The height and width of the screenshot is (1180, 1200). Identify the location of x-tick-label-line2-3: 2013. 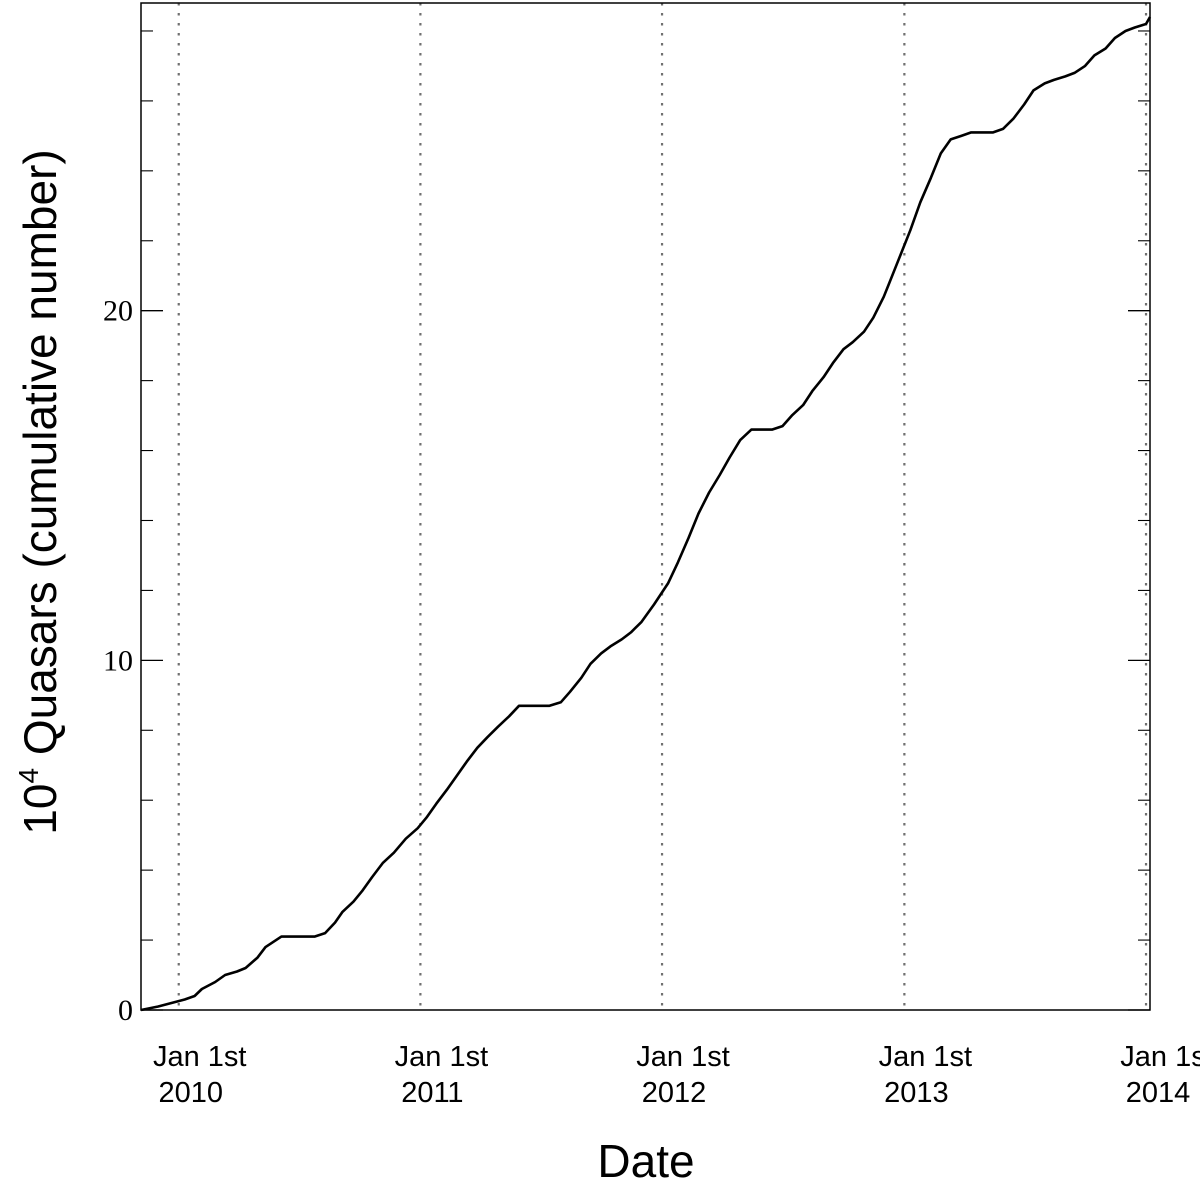
(916, 1093).